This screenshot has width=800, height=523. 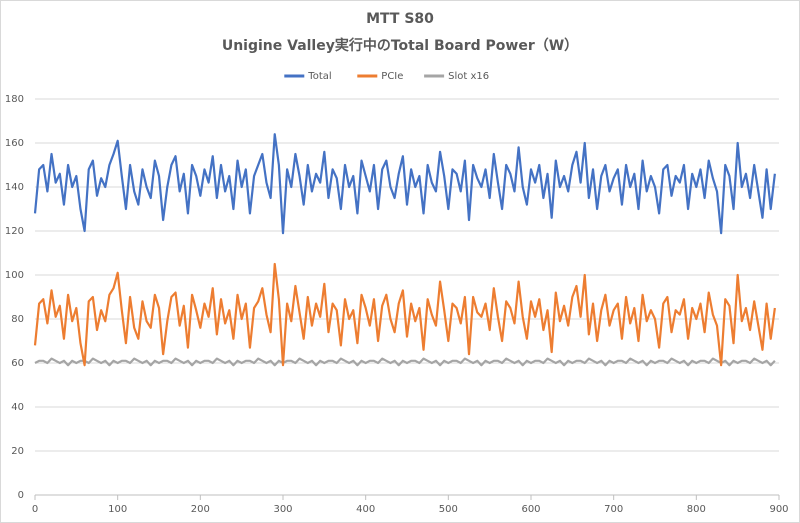 What do you see at coordinates (17, 363) in the screenshot?
I see `y-tick-label: 60` at bounding box center [17, 363].